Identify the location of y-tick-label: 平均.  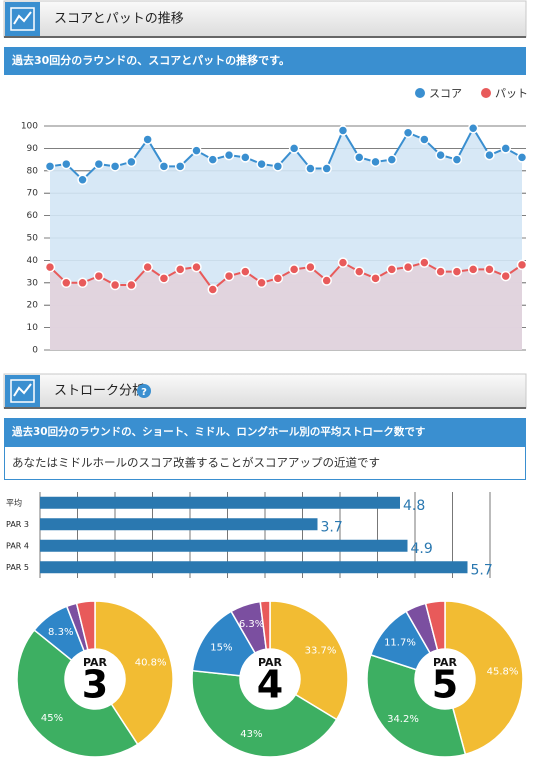
(14, 502).